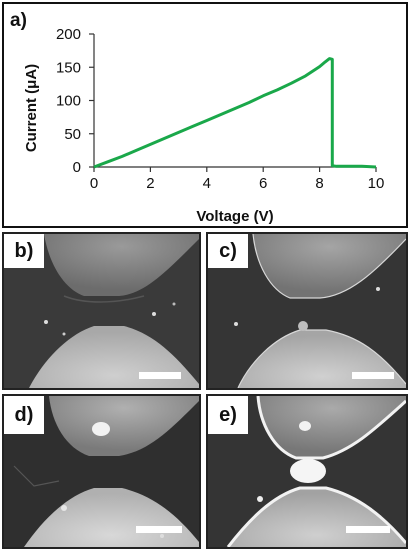 This screenshot has height=551, width=410. What do you see at coordinates (228, 415) in the screenshot?
I see `panel-label-e: e)` at bounding box center [228, 415].